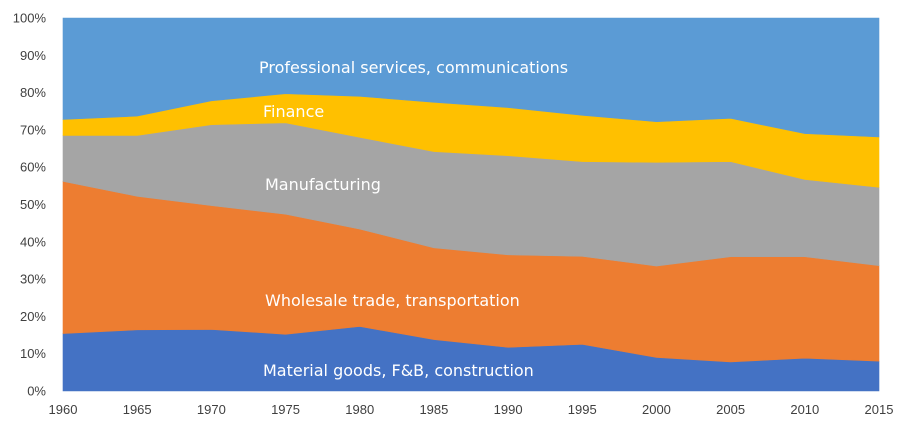 The height and width of the screenshot is (430, 903). I want to click on series-label-2: Wholesale trade, transportation, so click(392, 300).